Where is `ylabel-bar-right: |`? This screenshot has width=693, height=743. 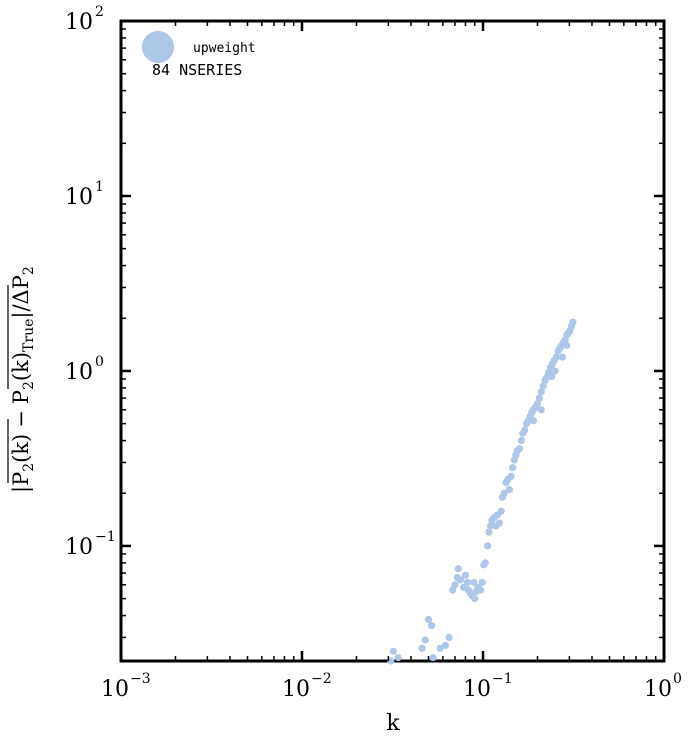 ylabel-bar-right: | is located at coordinates (21, 315).